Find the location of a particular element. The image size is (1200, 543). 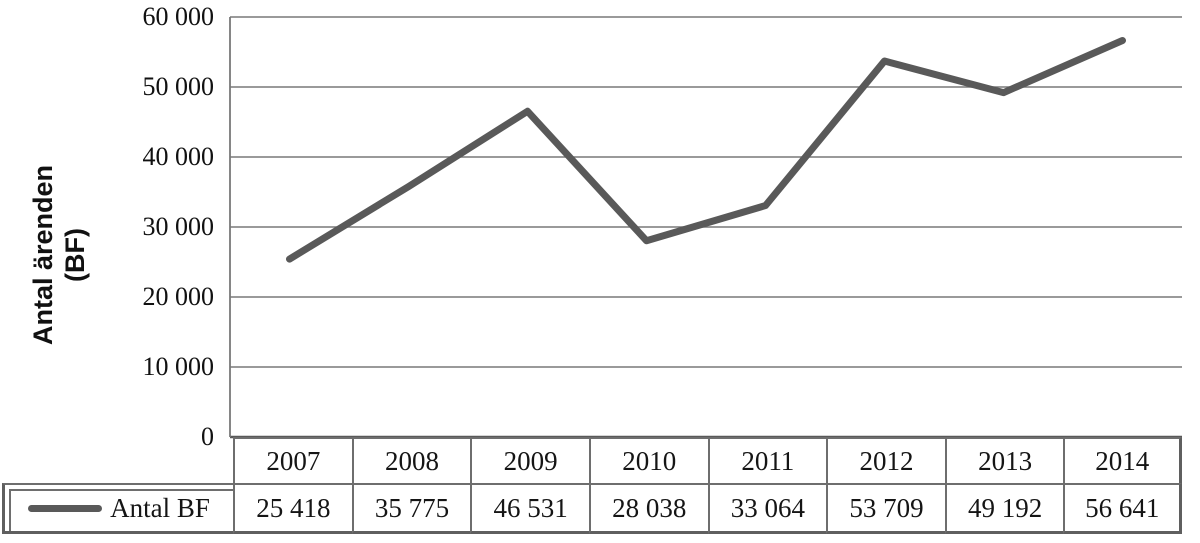

year-header-cell: 2009 is located at coordinates (529, 460).